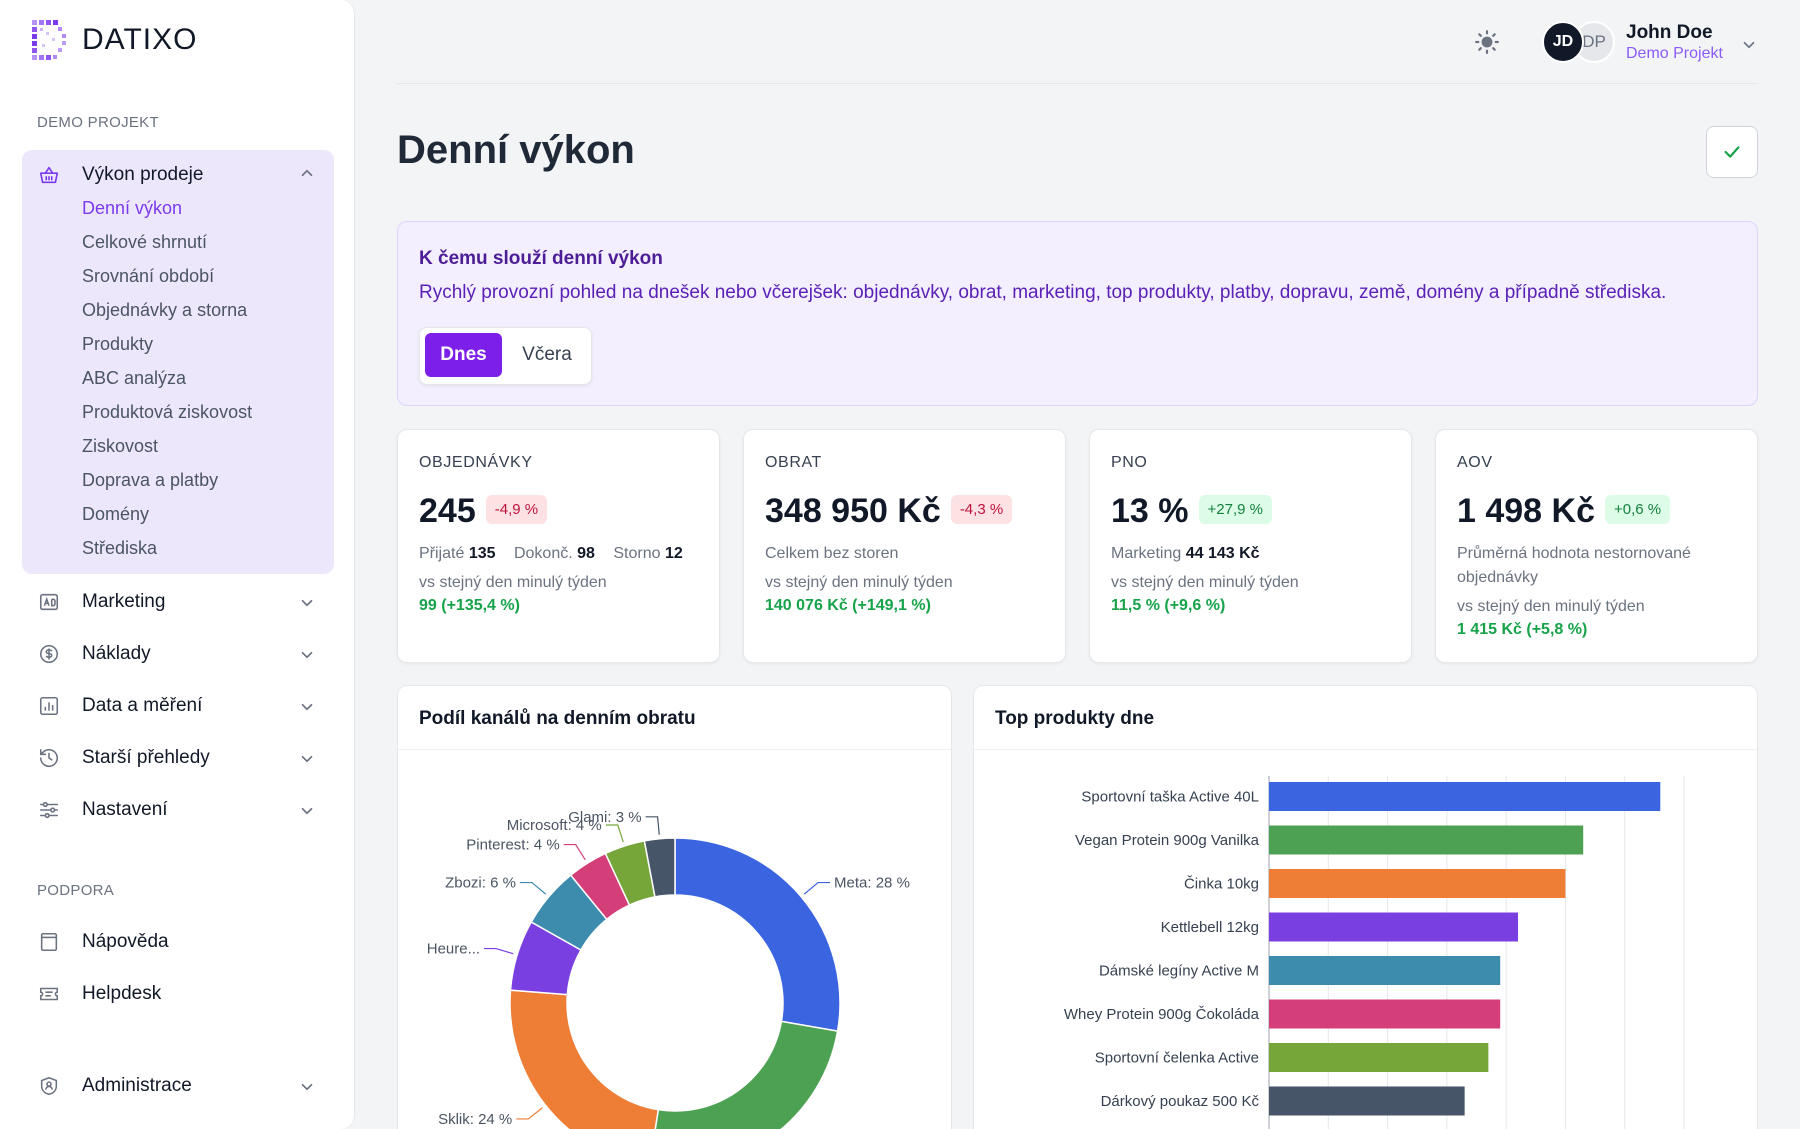 The width and height of the screenshot is (1800, 1129). Describe the element at coordinates (1185, 554) in the screenshot. I see `kpi-marketing: Marketing 44 143 Kč` at that location.